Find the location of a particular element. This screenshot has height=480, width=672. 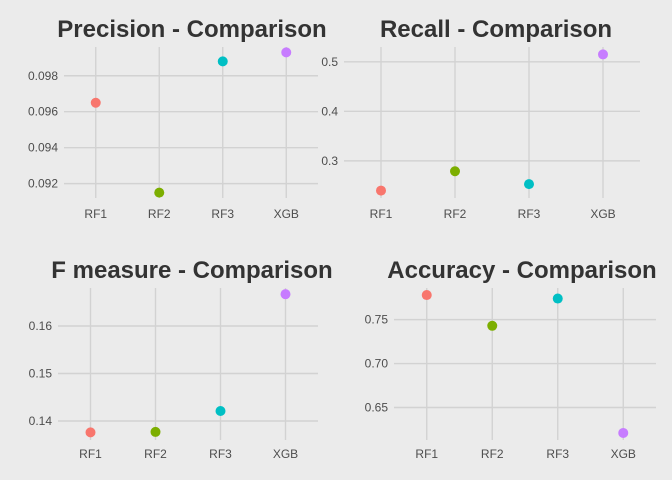

y-tick-label: 0.65 is located at coordinates (377, 407).